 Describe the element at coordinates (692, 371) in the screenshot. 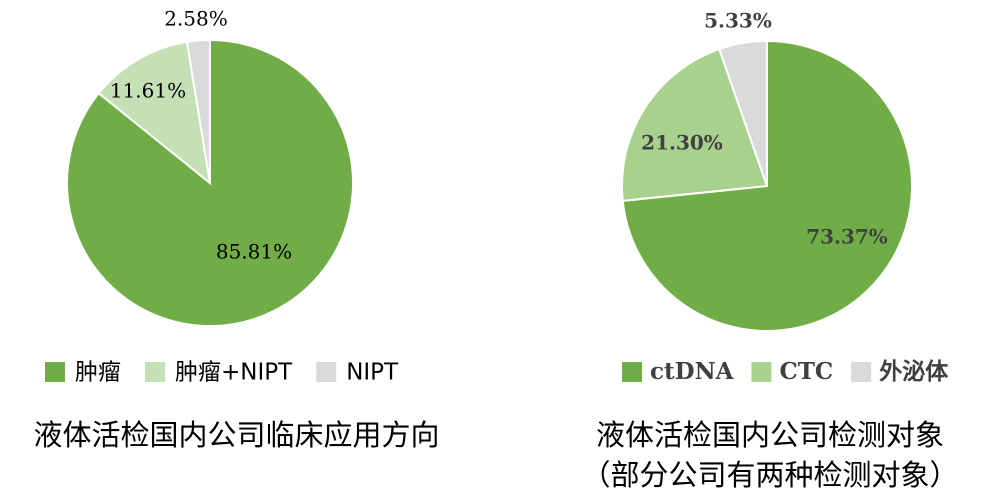

I see `legend-label-ctdna: ctDNA` at that location.